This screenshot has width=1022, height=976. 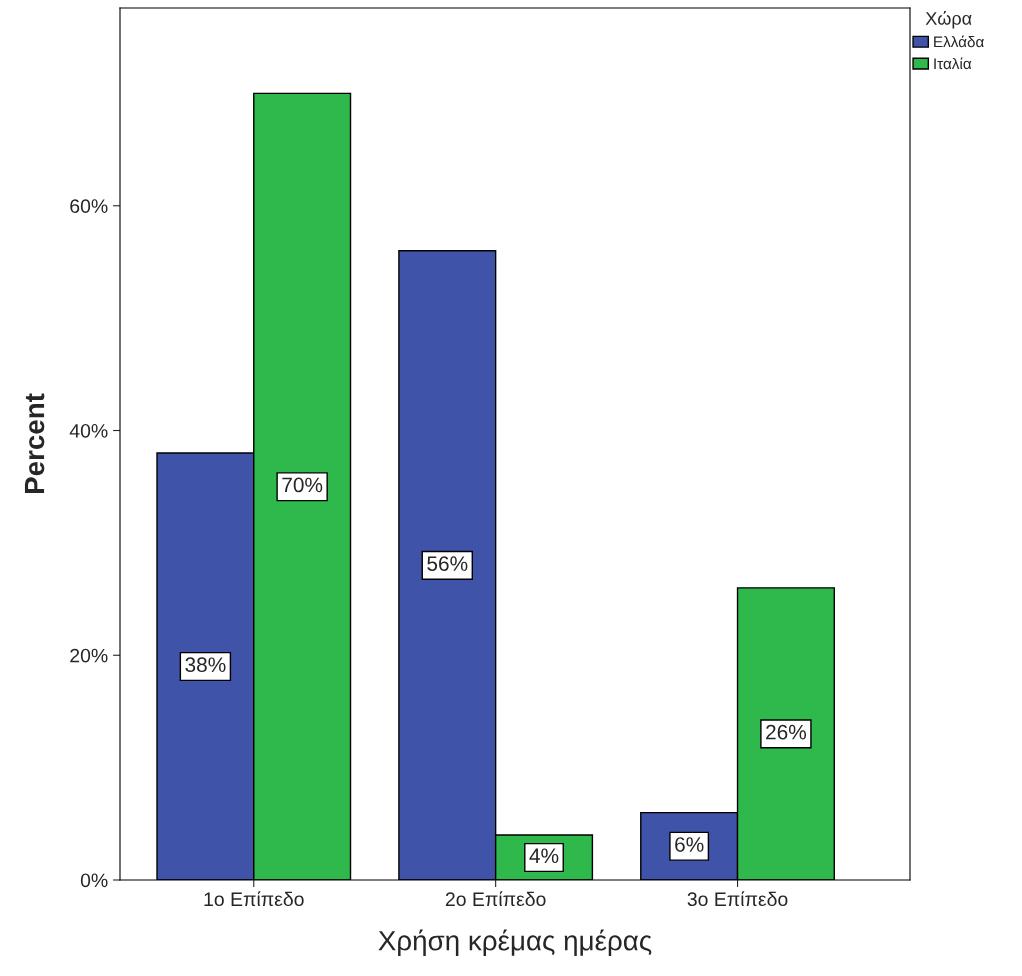 What do you see at coordinates (205, 665) in the screenshot?
I see `data-label: 38%` at bounding box center [205, 665].